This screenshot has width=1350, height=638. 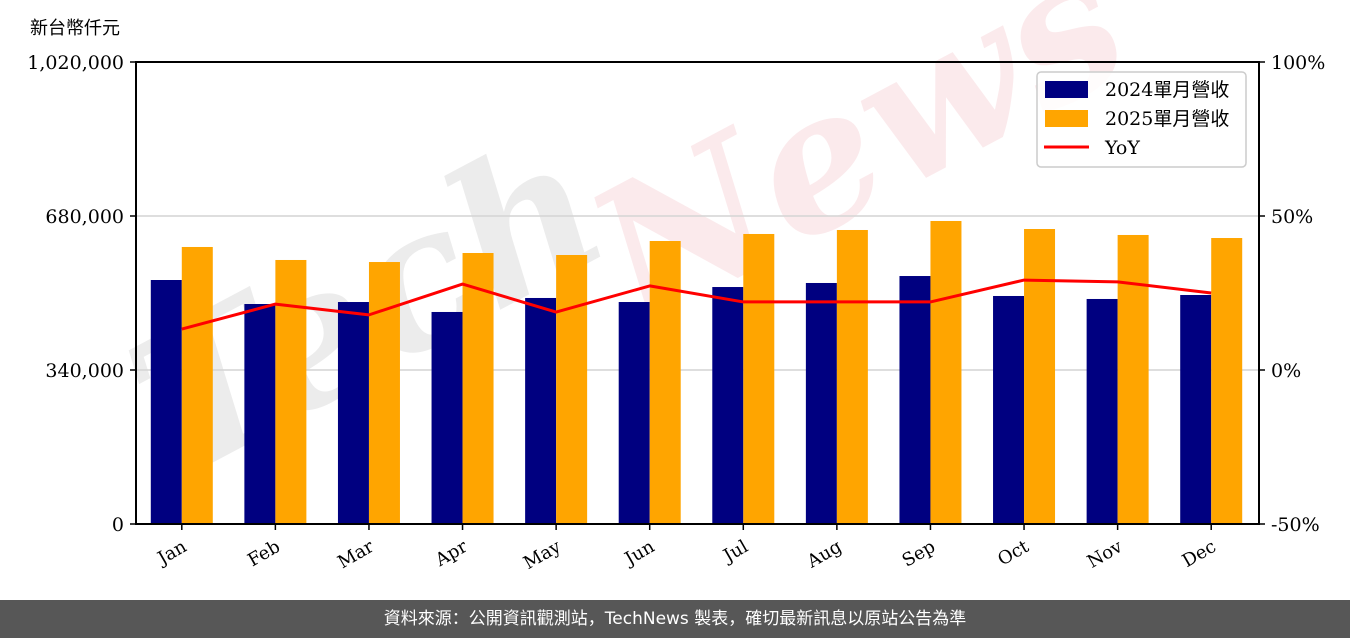 I want to click on bar-2024-oct, so click(x=1009, y=409).